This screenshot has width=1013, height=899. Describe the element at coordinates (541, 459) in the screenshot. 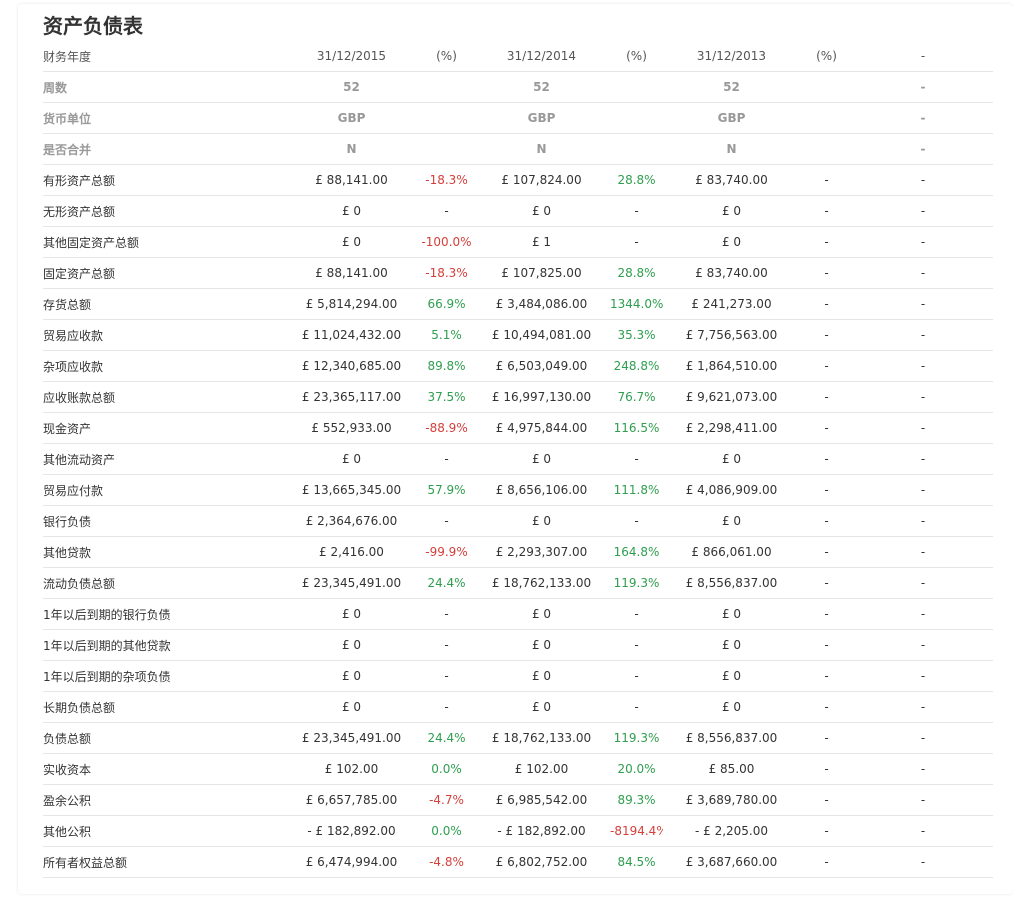

I see `value-2014: £ 0` at that location.